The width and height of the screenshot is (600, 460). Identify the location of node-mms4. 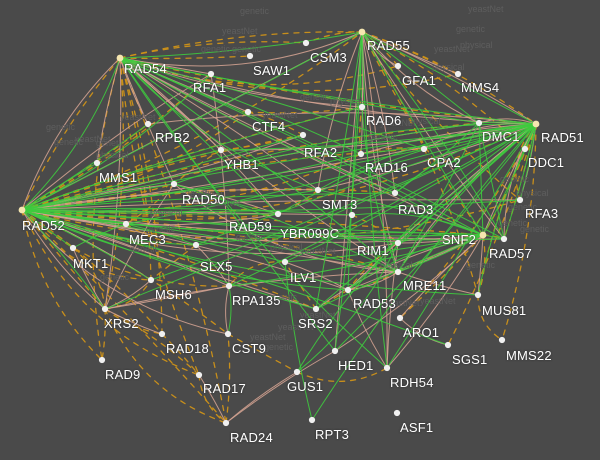
(458, 74).